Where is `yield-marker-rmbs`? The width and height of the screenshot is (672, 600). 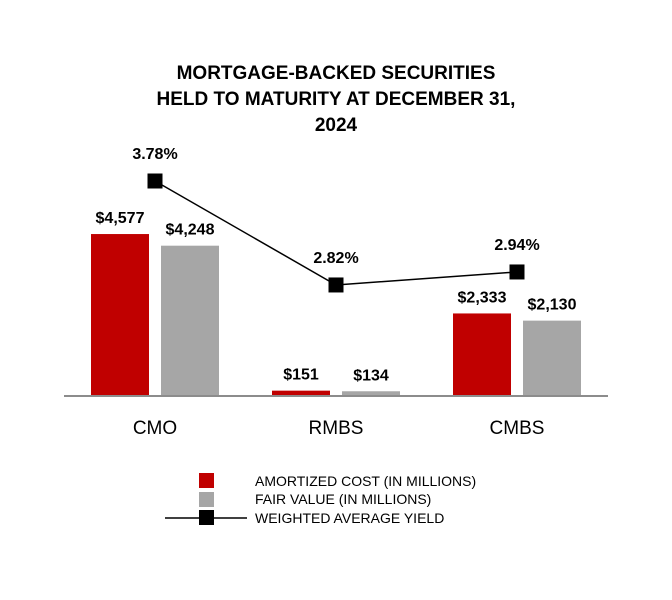
yield-marker-rmbs is located at coordinates (336, 285).